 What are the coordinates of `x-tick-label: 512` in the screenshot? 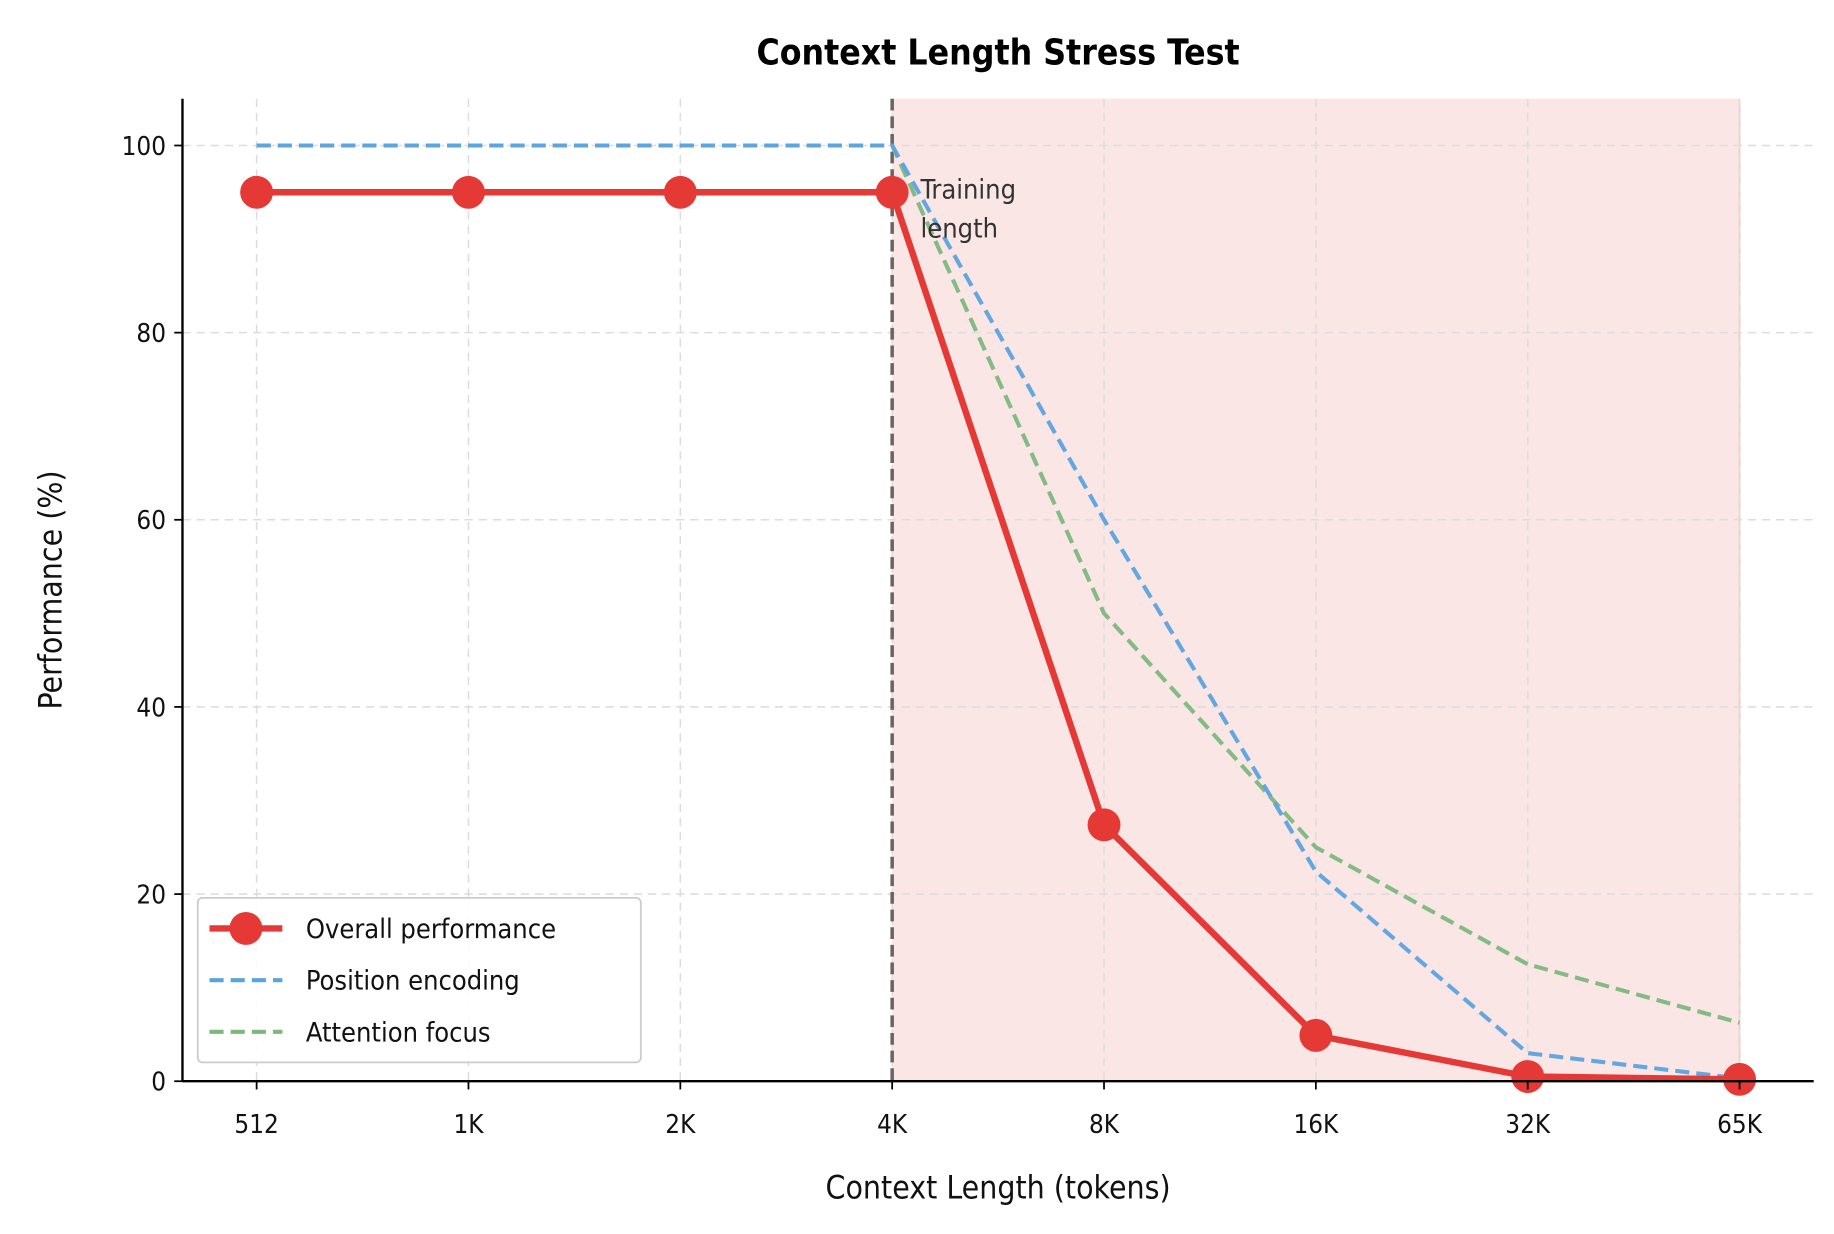 It's located at (256, 1125).